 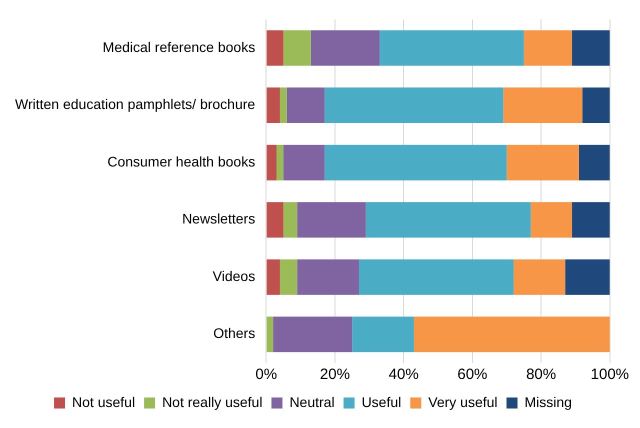 What do you see at coordinates (472, 375) in the screenshot?
I see `x-tick-label: 60%` at bounding box center [472, 375].